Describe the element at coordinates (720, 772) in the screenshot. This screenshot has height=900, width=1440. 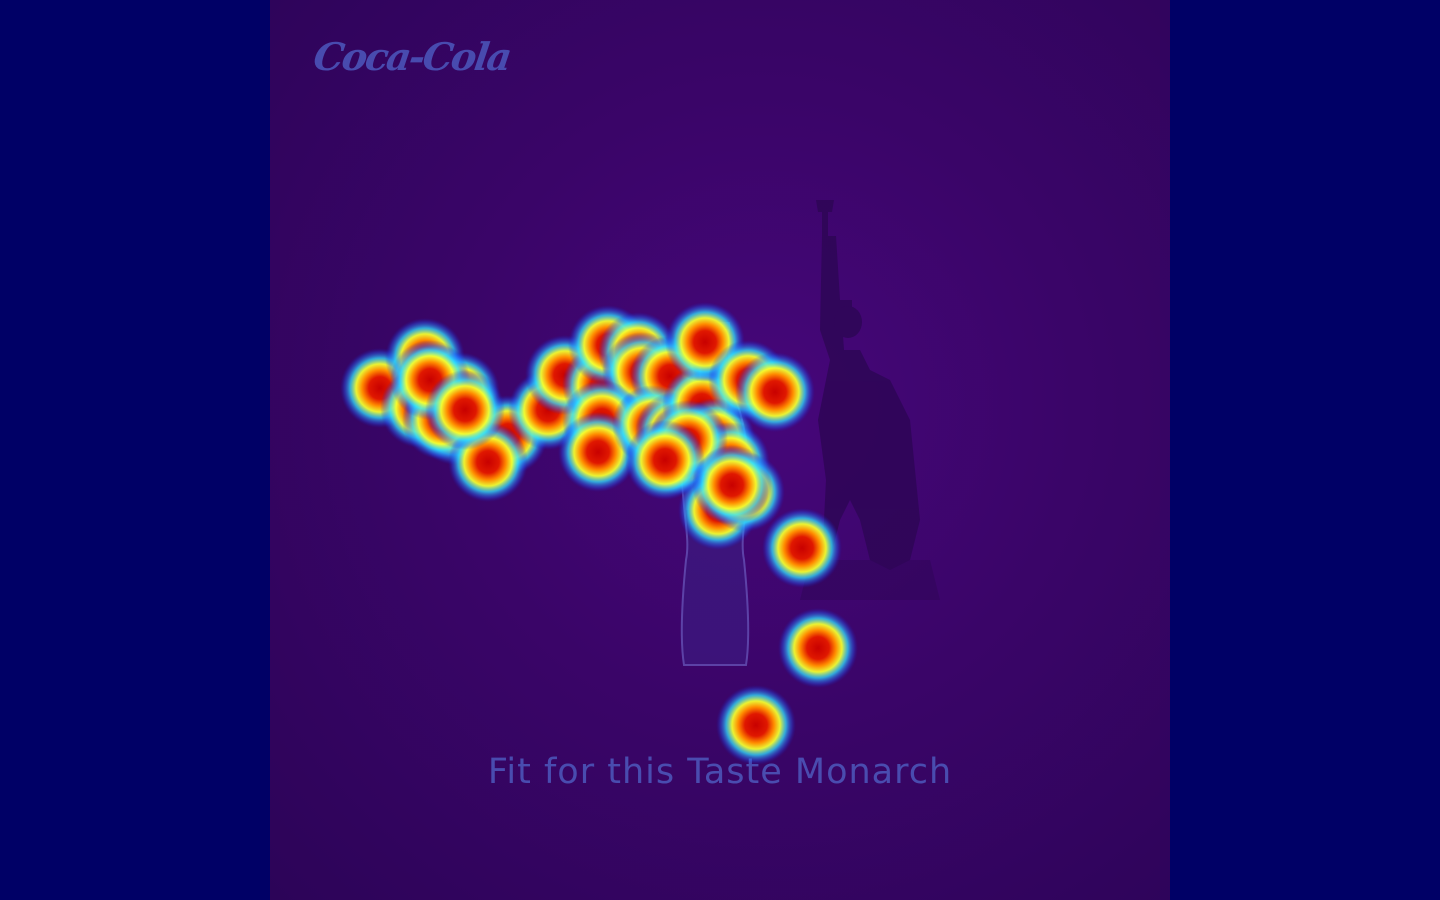
I see `ad-tagline: Fit for this Taste Monarch` at that location.